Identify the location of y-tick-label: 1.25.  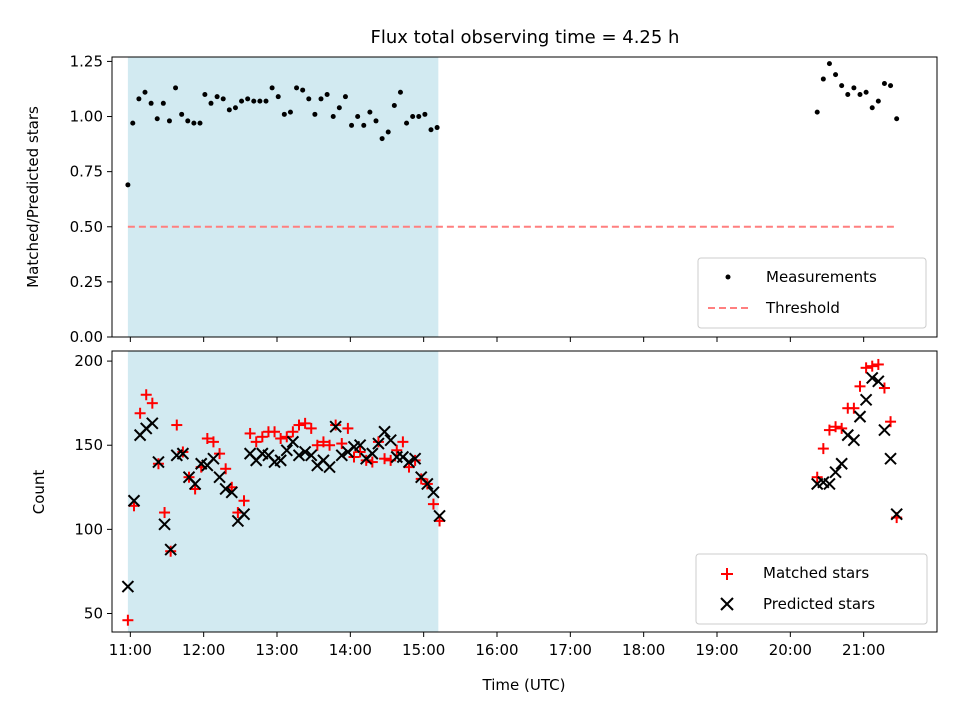
(86, 61).